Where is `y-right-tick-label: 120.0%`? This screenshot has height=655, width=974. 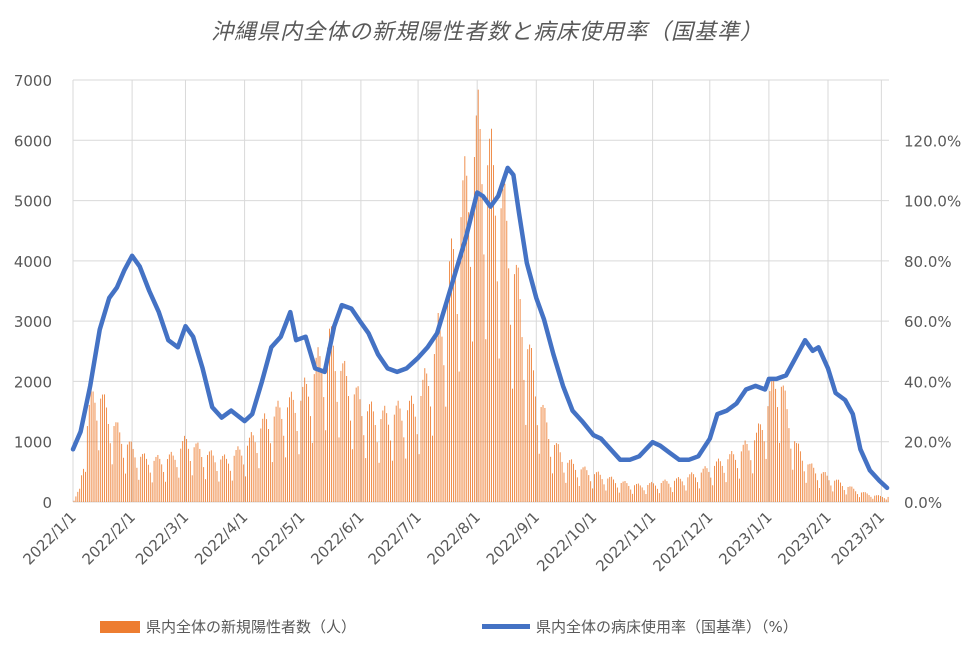 y-right-tick-label: 120.0% is located at coordinates (932, 141).